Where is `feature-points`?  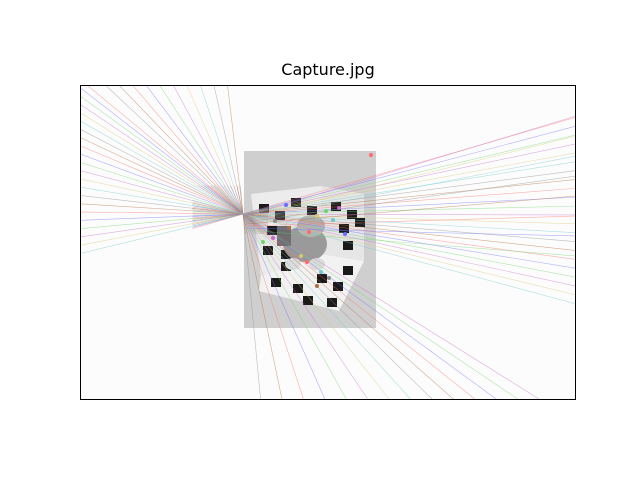
feature-points is located at coordinates (317, 220).